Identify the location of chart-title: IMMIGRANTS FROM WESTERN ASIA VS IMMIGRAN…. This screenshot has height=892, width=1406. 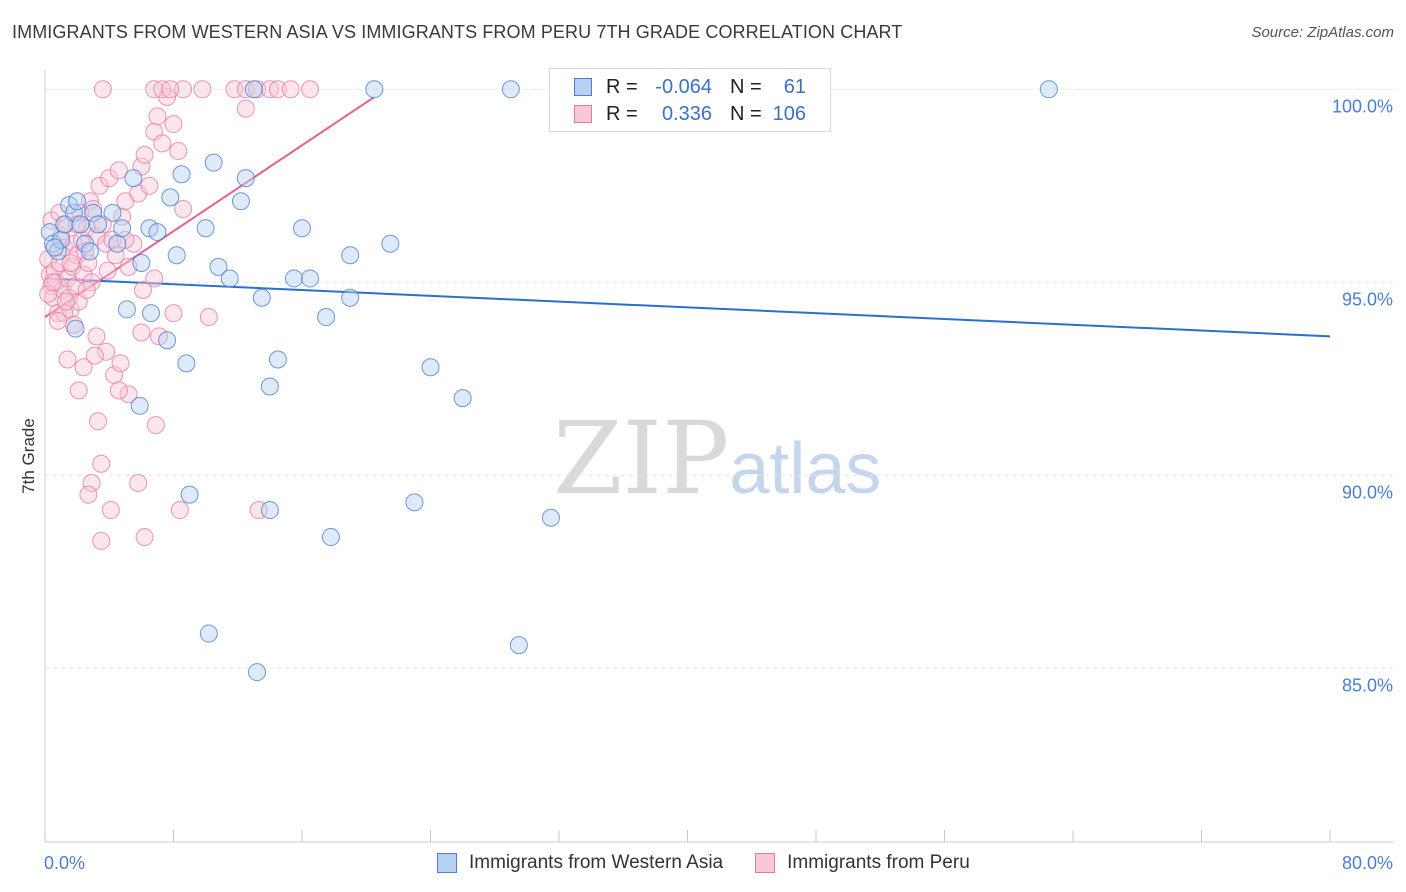
(457, 32).